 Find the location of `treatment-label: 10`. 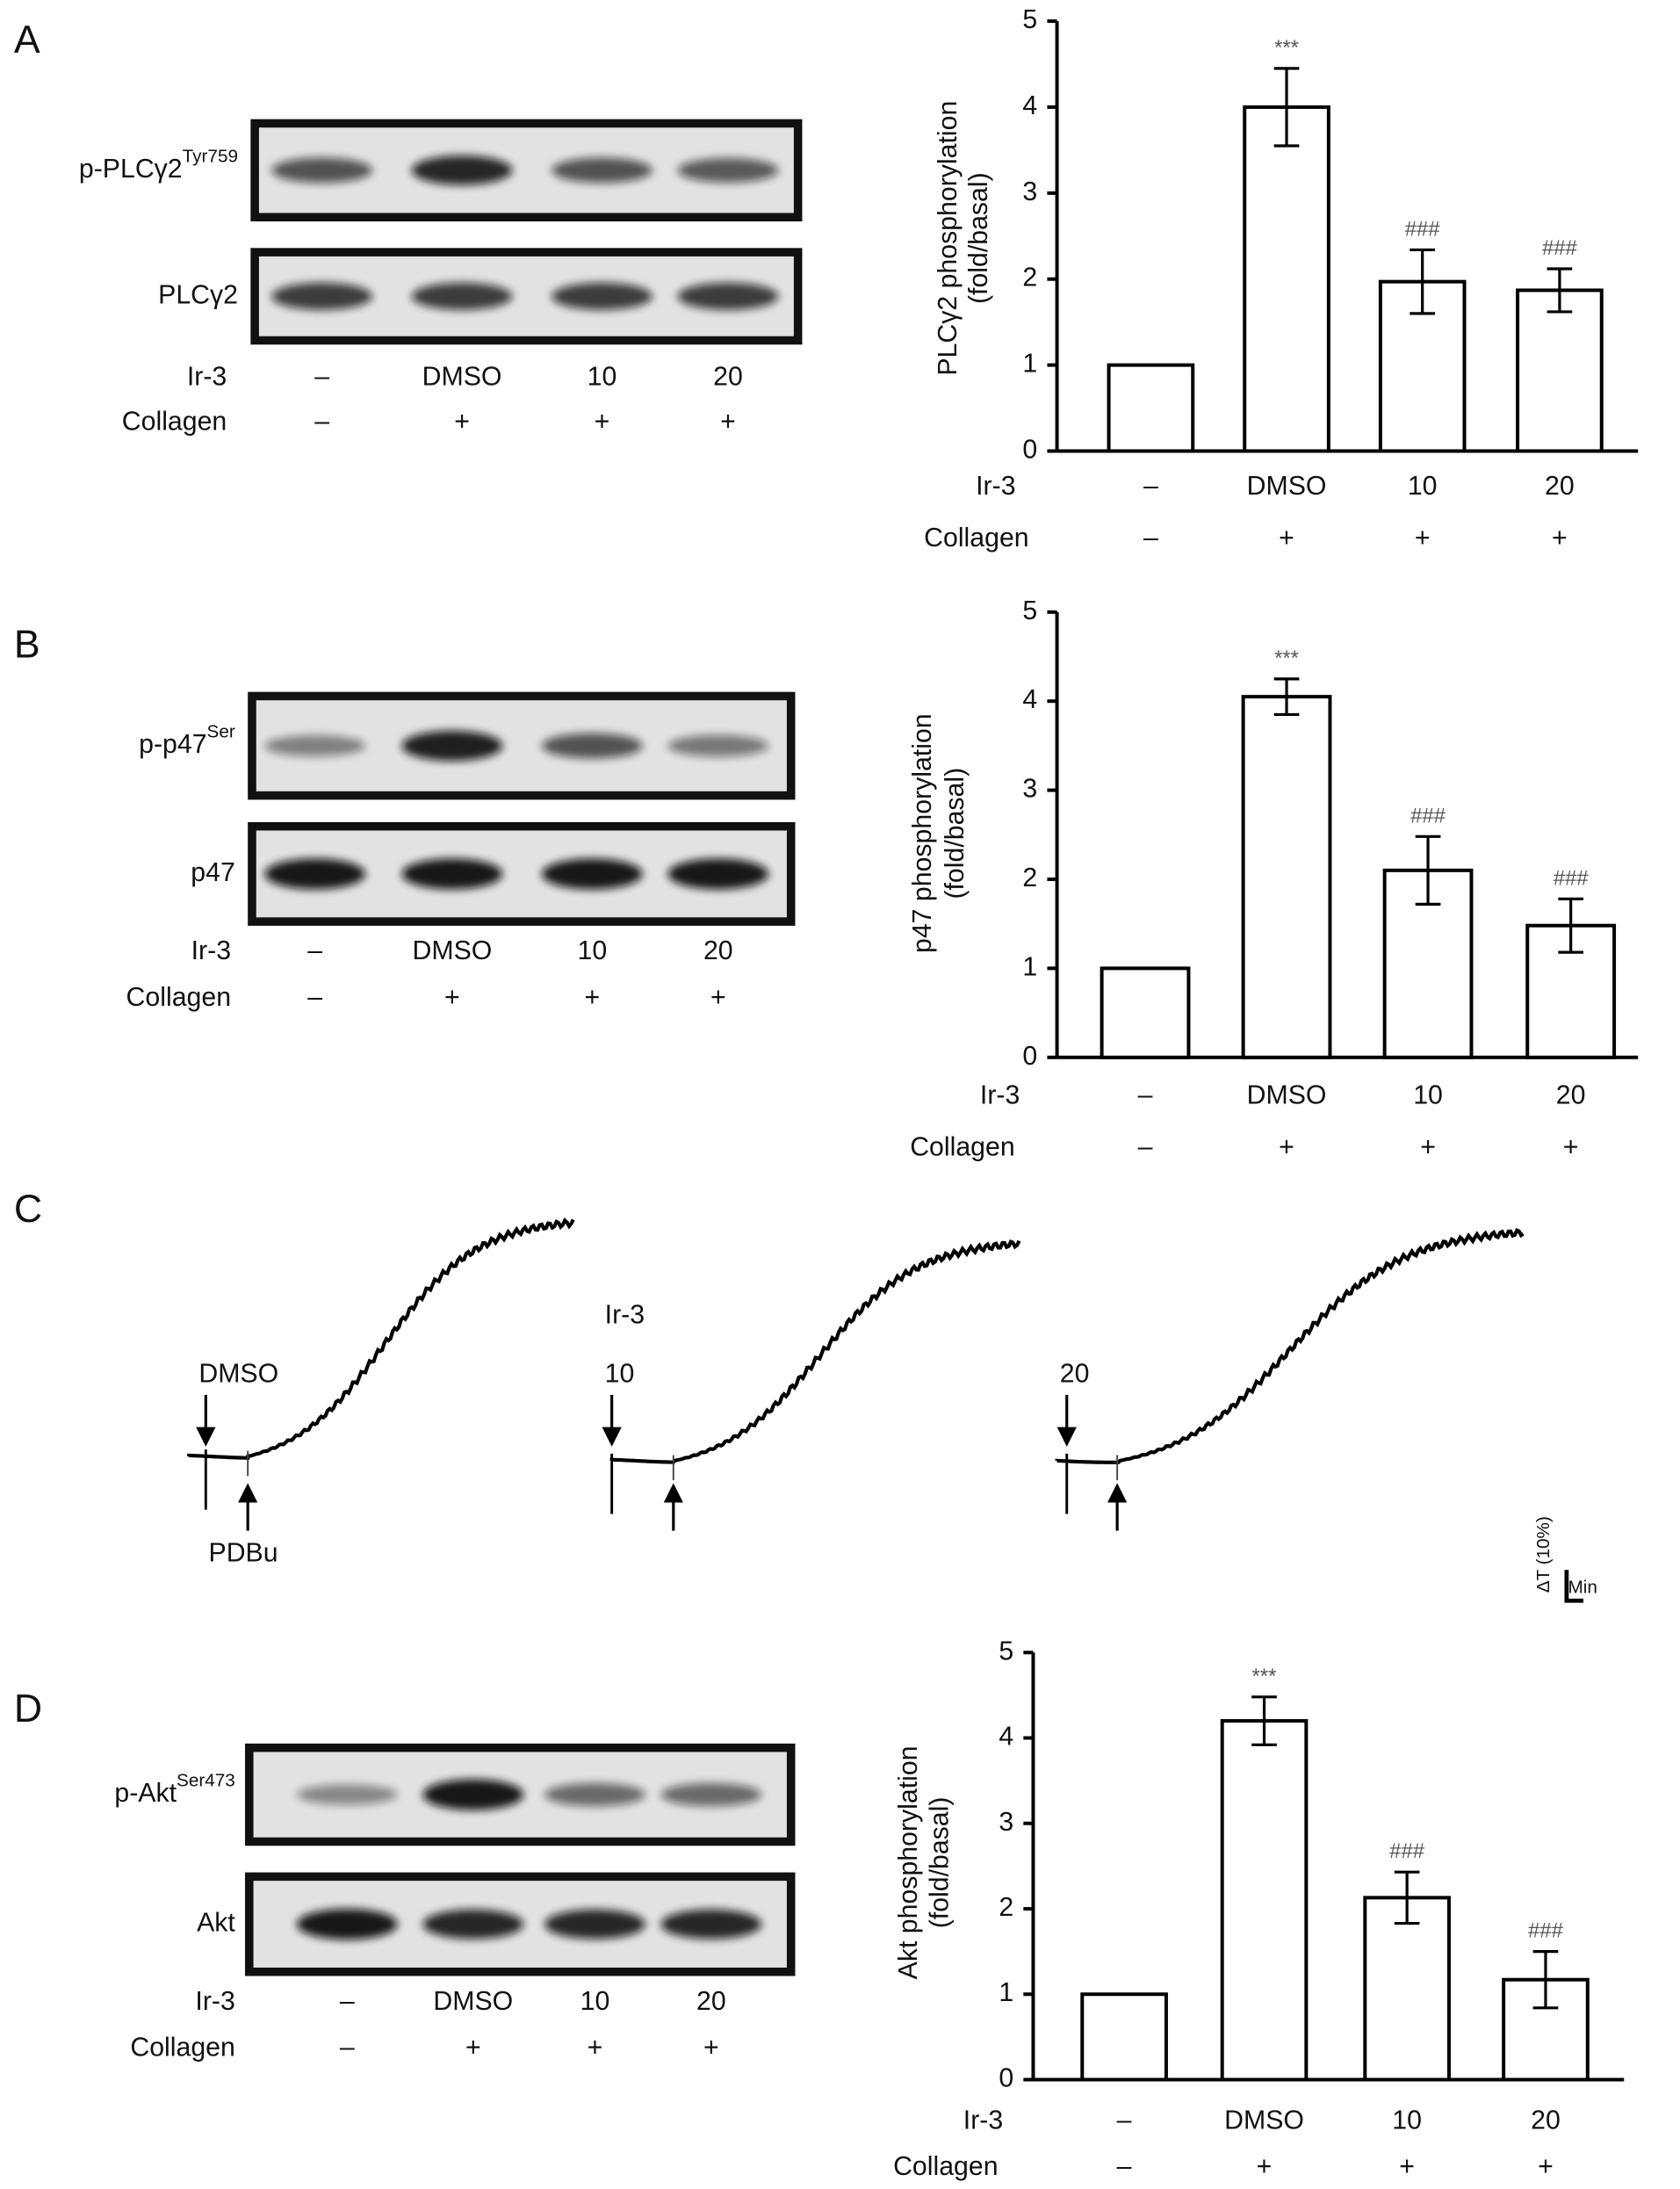

treatment-label: 10 is located at coordinates (620, 1375).